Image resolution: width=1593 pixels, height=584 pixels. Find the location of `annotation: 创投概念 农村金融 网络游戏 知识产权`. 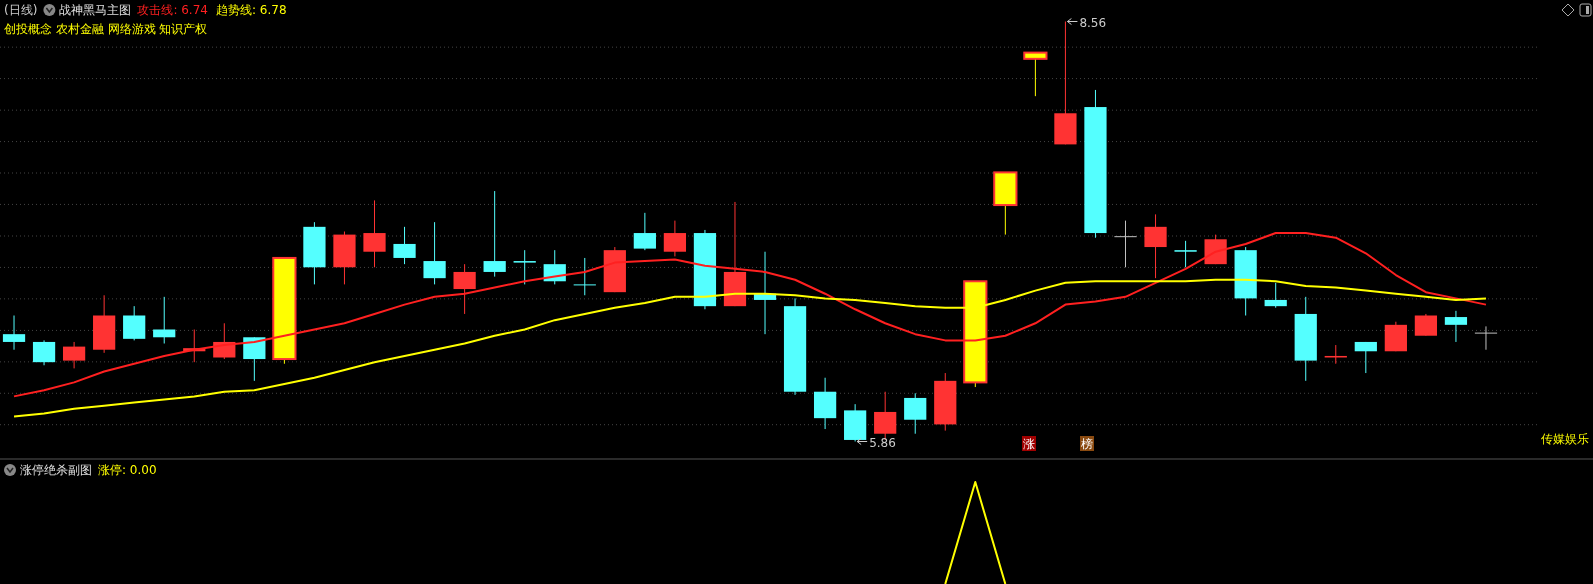

annotation: 创投概念 农村金融 网络游戏 知识产权 is located at coordinates (106, 29).